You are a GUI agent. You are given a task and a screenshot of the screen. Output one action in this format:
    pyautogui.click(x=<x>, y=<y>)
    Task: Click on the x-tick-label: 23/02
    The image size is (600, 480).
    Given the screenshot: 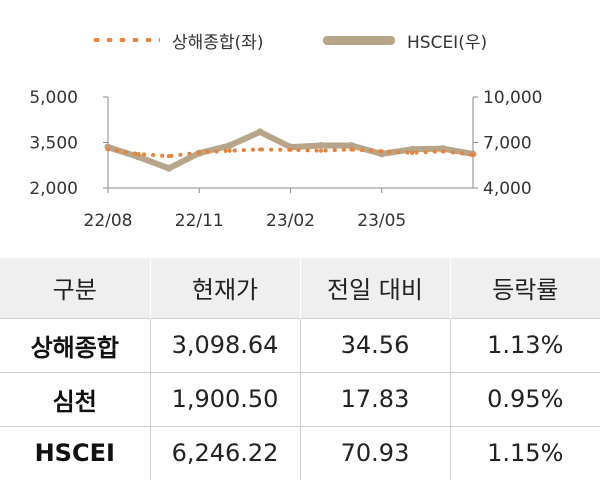 What is the action you would take?
    pyautogui.click(x=290, y=221)
    